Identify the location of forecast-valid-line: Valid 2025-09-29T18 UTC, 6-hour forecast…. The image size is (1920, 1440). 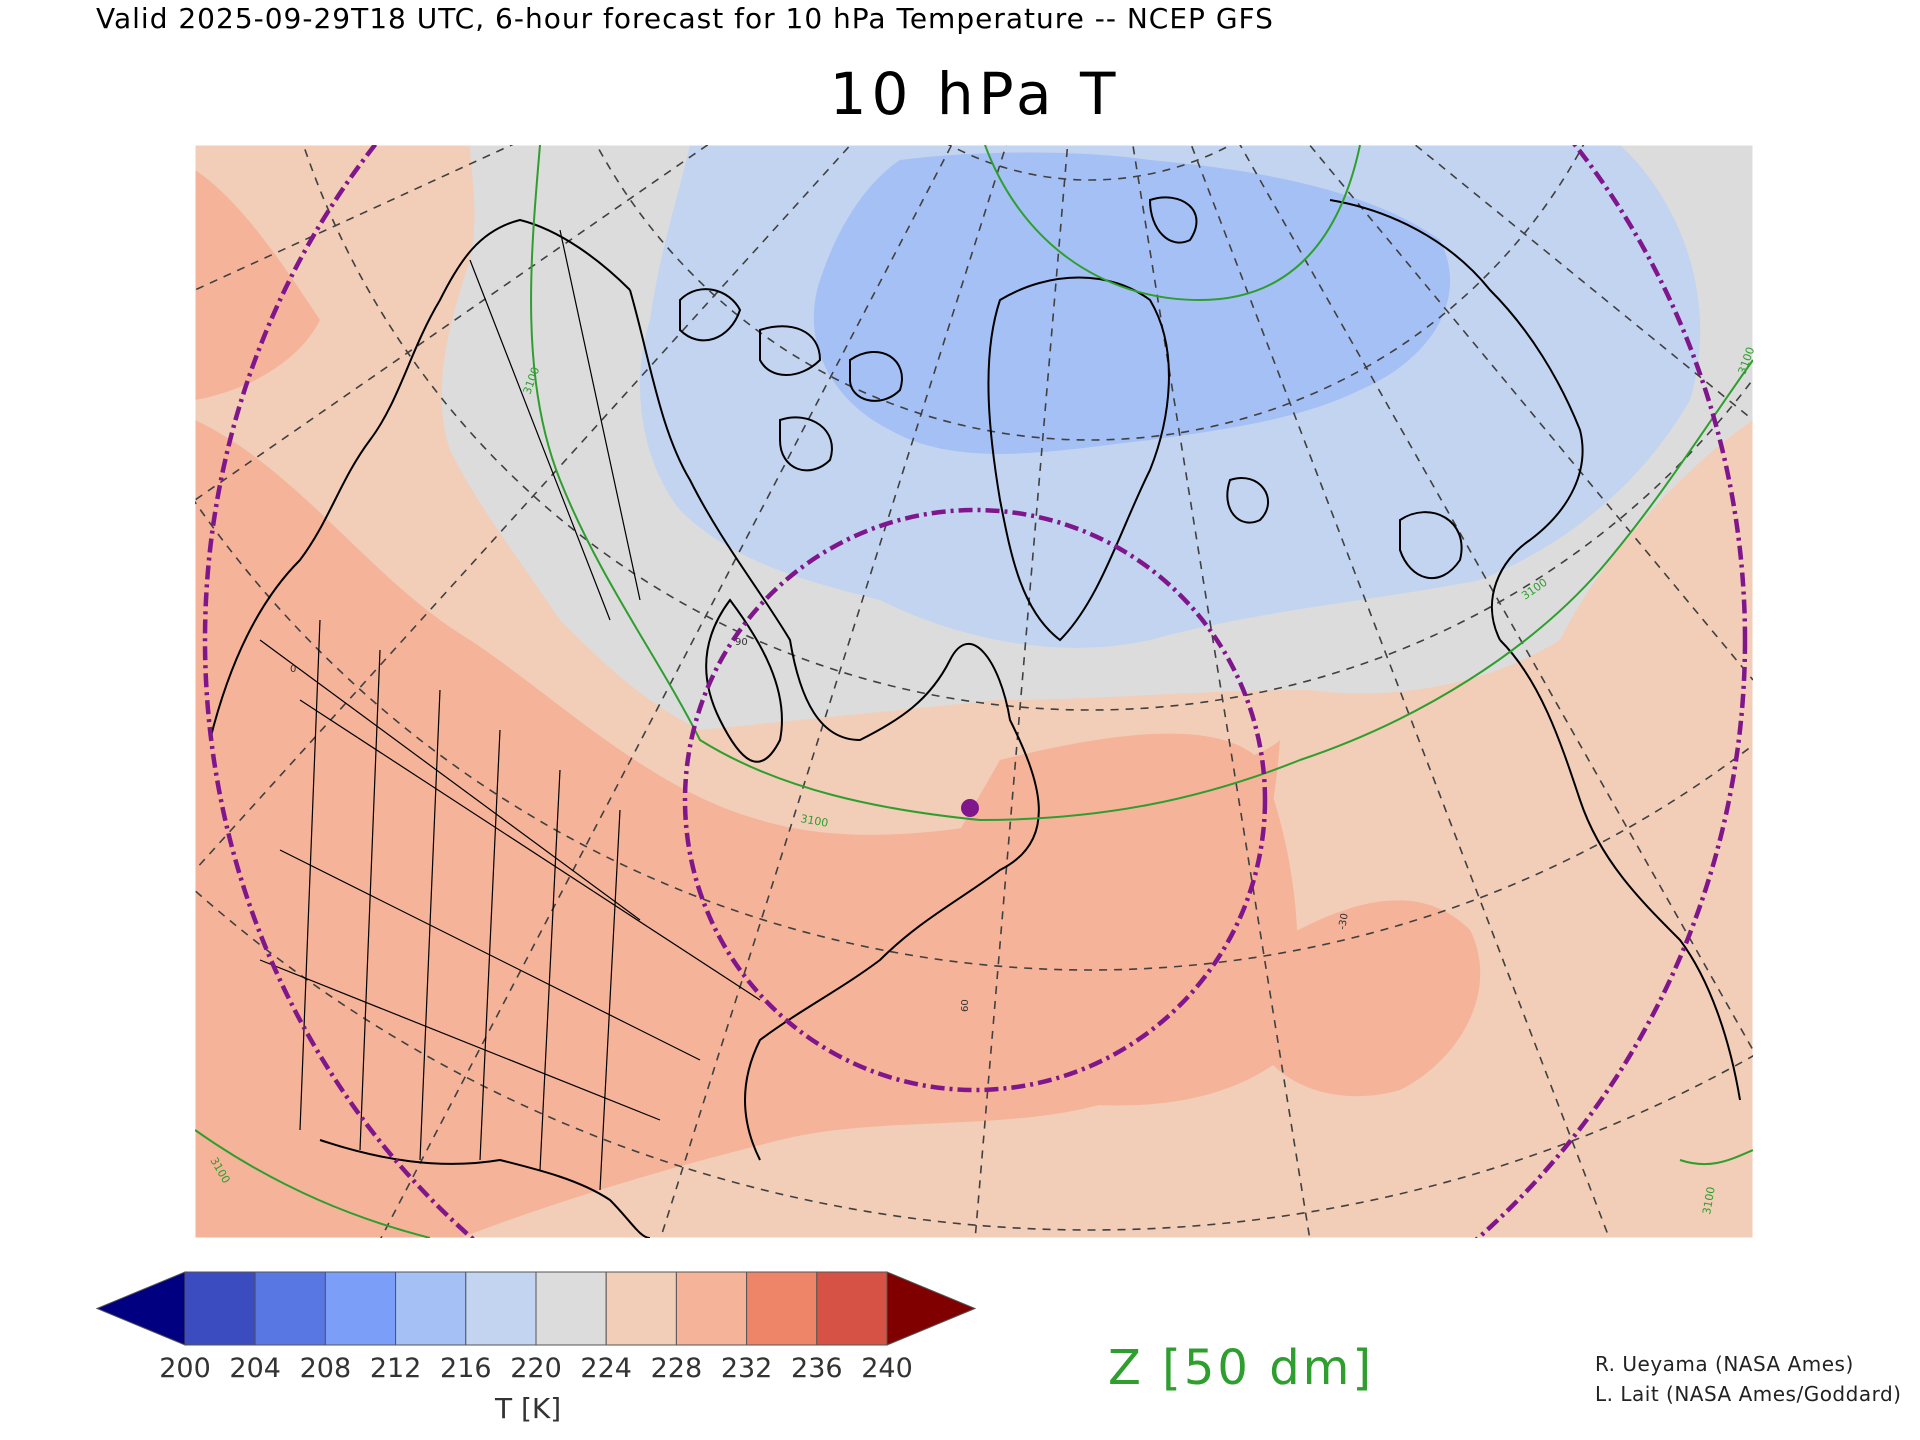
(685, 18).